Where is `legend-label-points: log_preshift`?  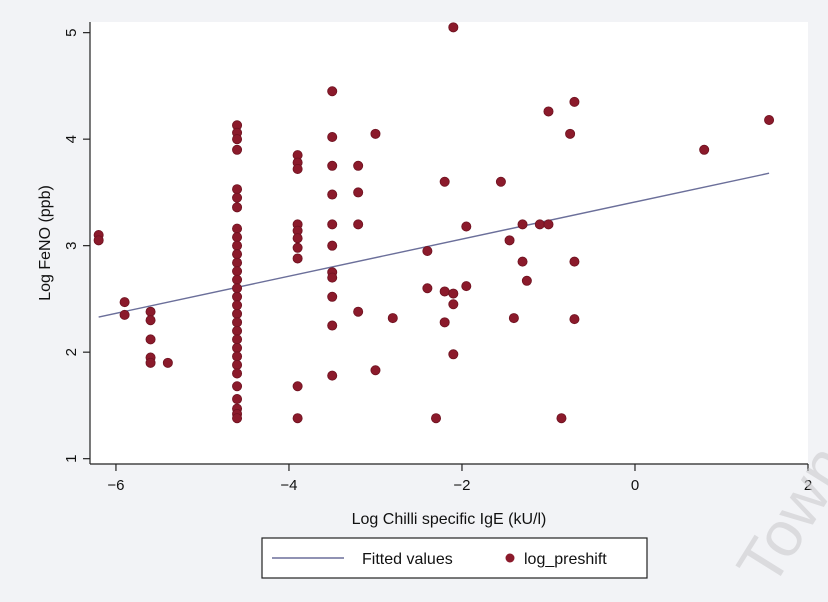
legend-label-points: log_preshift is located at coordinates (565, 559).